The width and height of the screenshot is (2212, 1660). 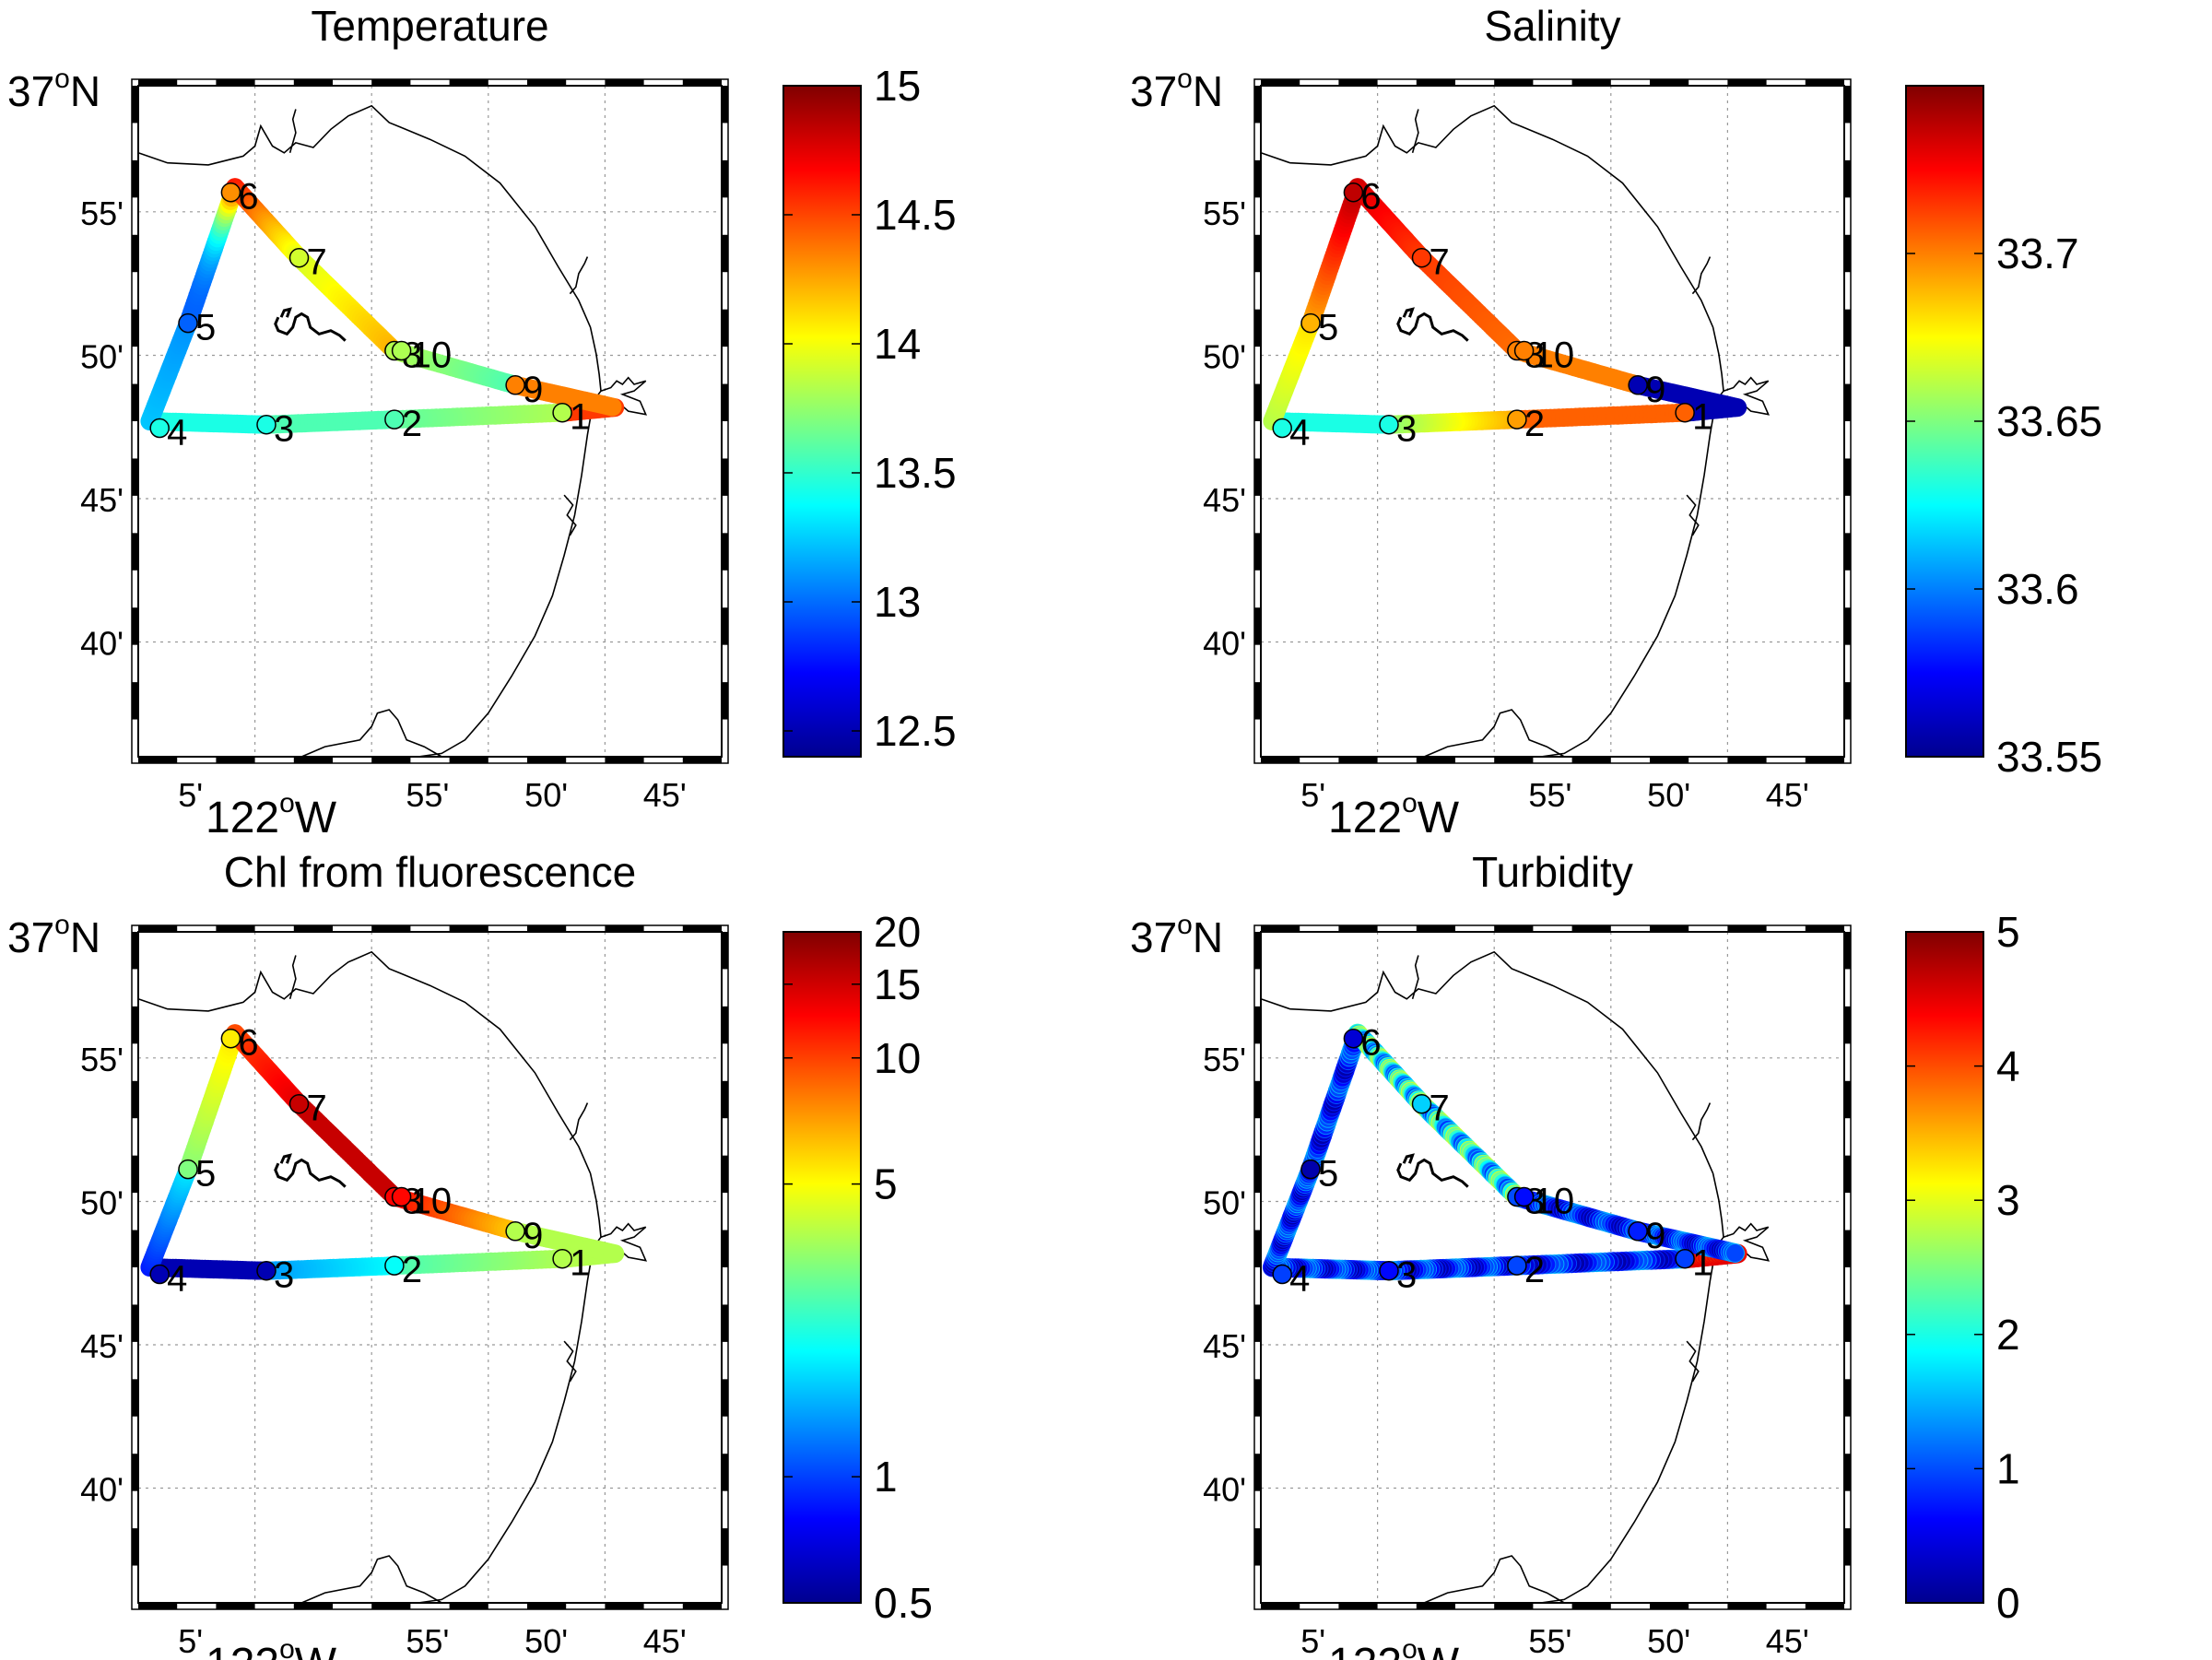 What do you see at coordinates (1394, 1647) in the screenshot?
I see `lon-label-main: 122oW` at bounding box center [1394, 1647].